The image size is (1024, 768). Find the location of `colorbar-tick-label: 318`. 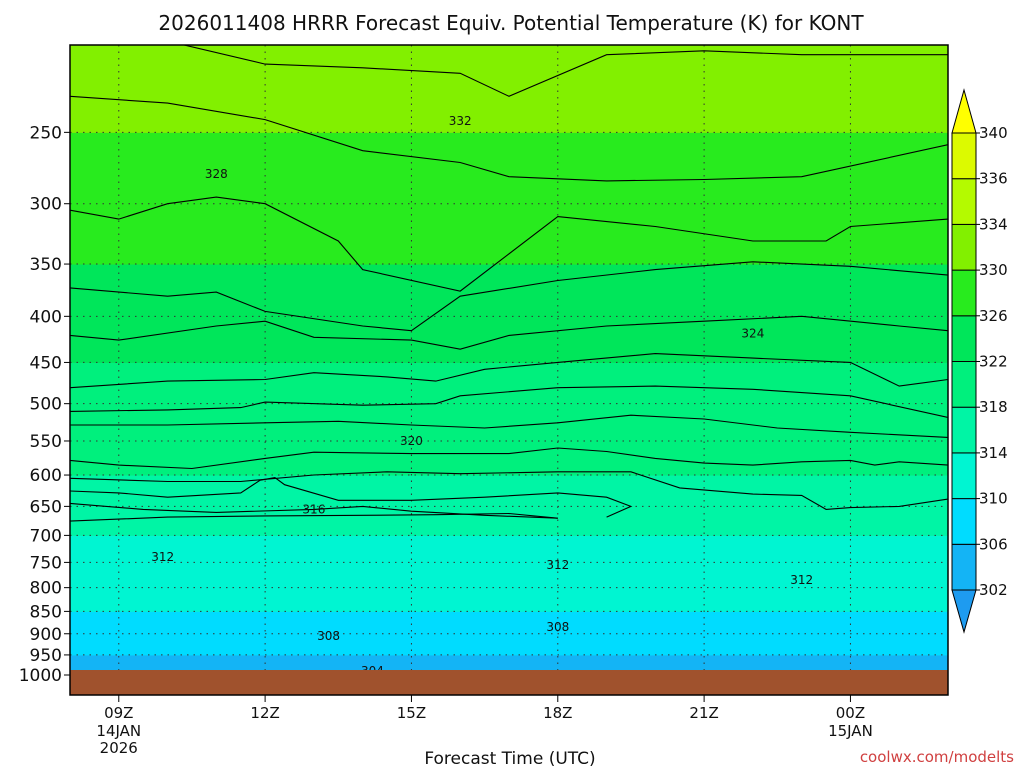

colorbar-tick-label: 318 is located at coordinates (993, 407).